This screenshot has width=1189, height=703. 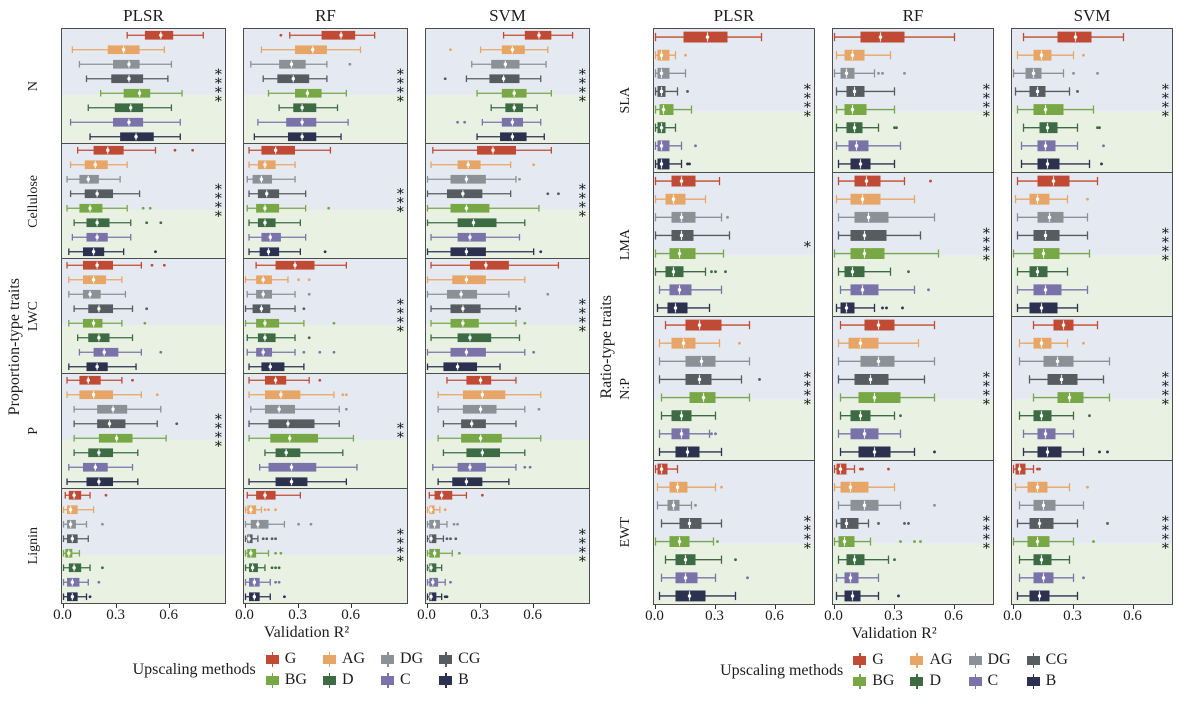 I want to click on legend-items: G AG DG CG BG D C B, so click(x=960, y=670).